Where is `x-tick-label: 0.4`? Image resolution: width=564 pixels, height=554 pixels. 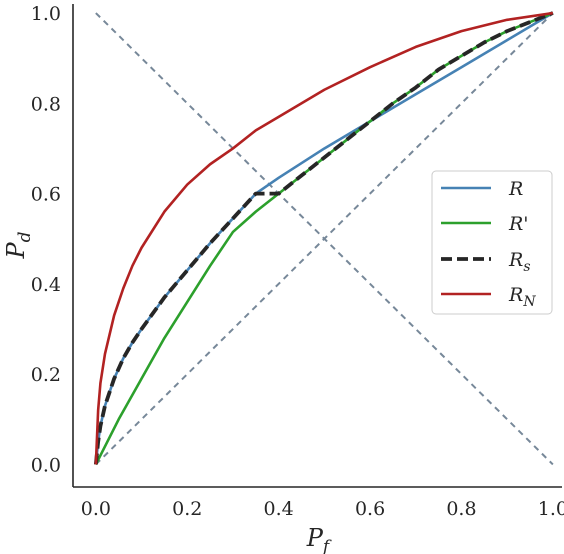 x-tick-label: 0.4 is located at coordinates (279, 509).